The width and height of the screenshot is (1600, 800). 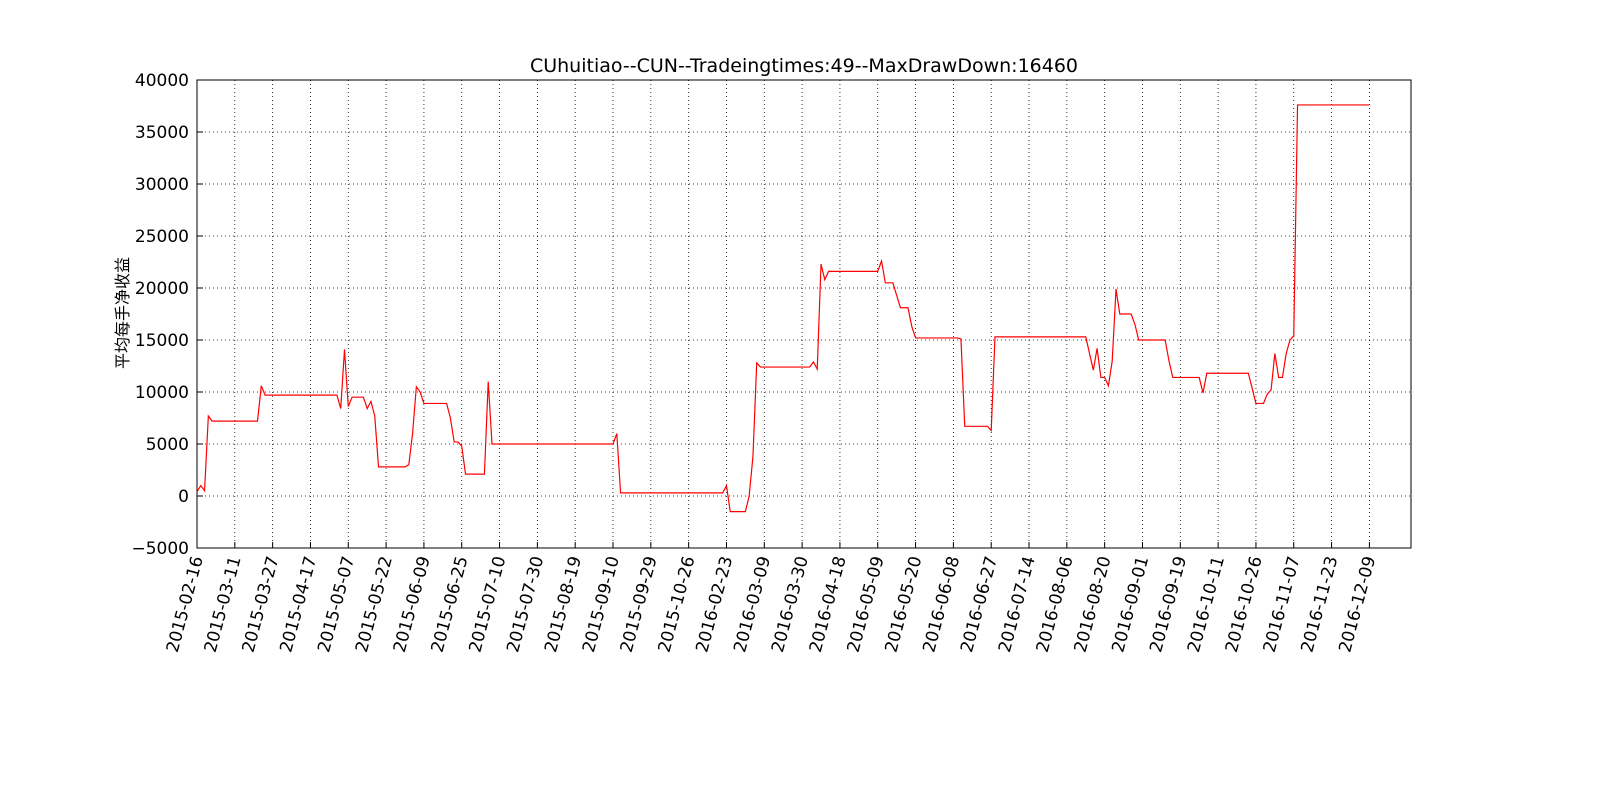 What do you see at coordinates (412, 604) in the screenshot?
I see `x-tick-label: 2015-06-09` at bounding box center [412, 604].